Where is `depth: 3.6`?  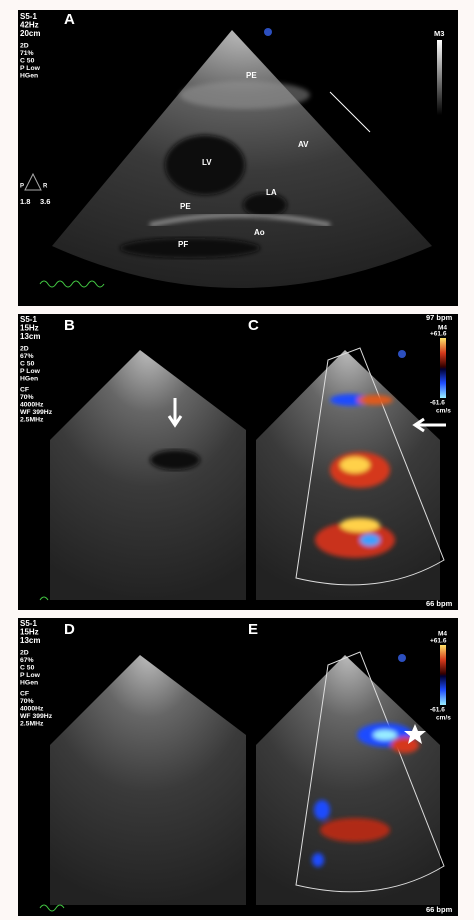
depth: 3.6 is located at coordinates (45, 201).